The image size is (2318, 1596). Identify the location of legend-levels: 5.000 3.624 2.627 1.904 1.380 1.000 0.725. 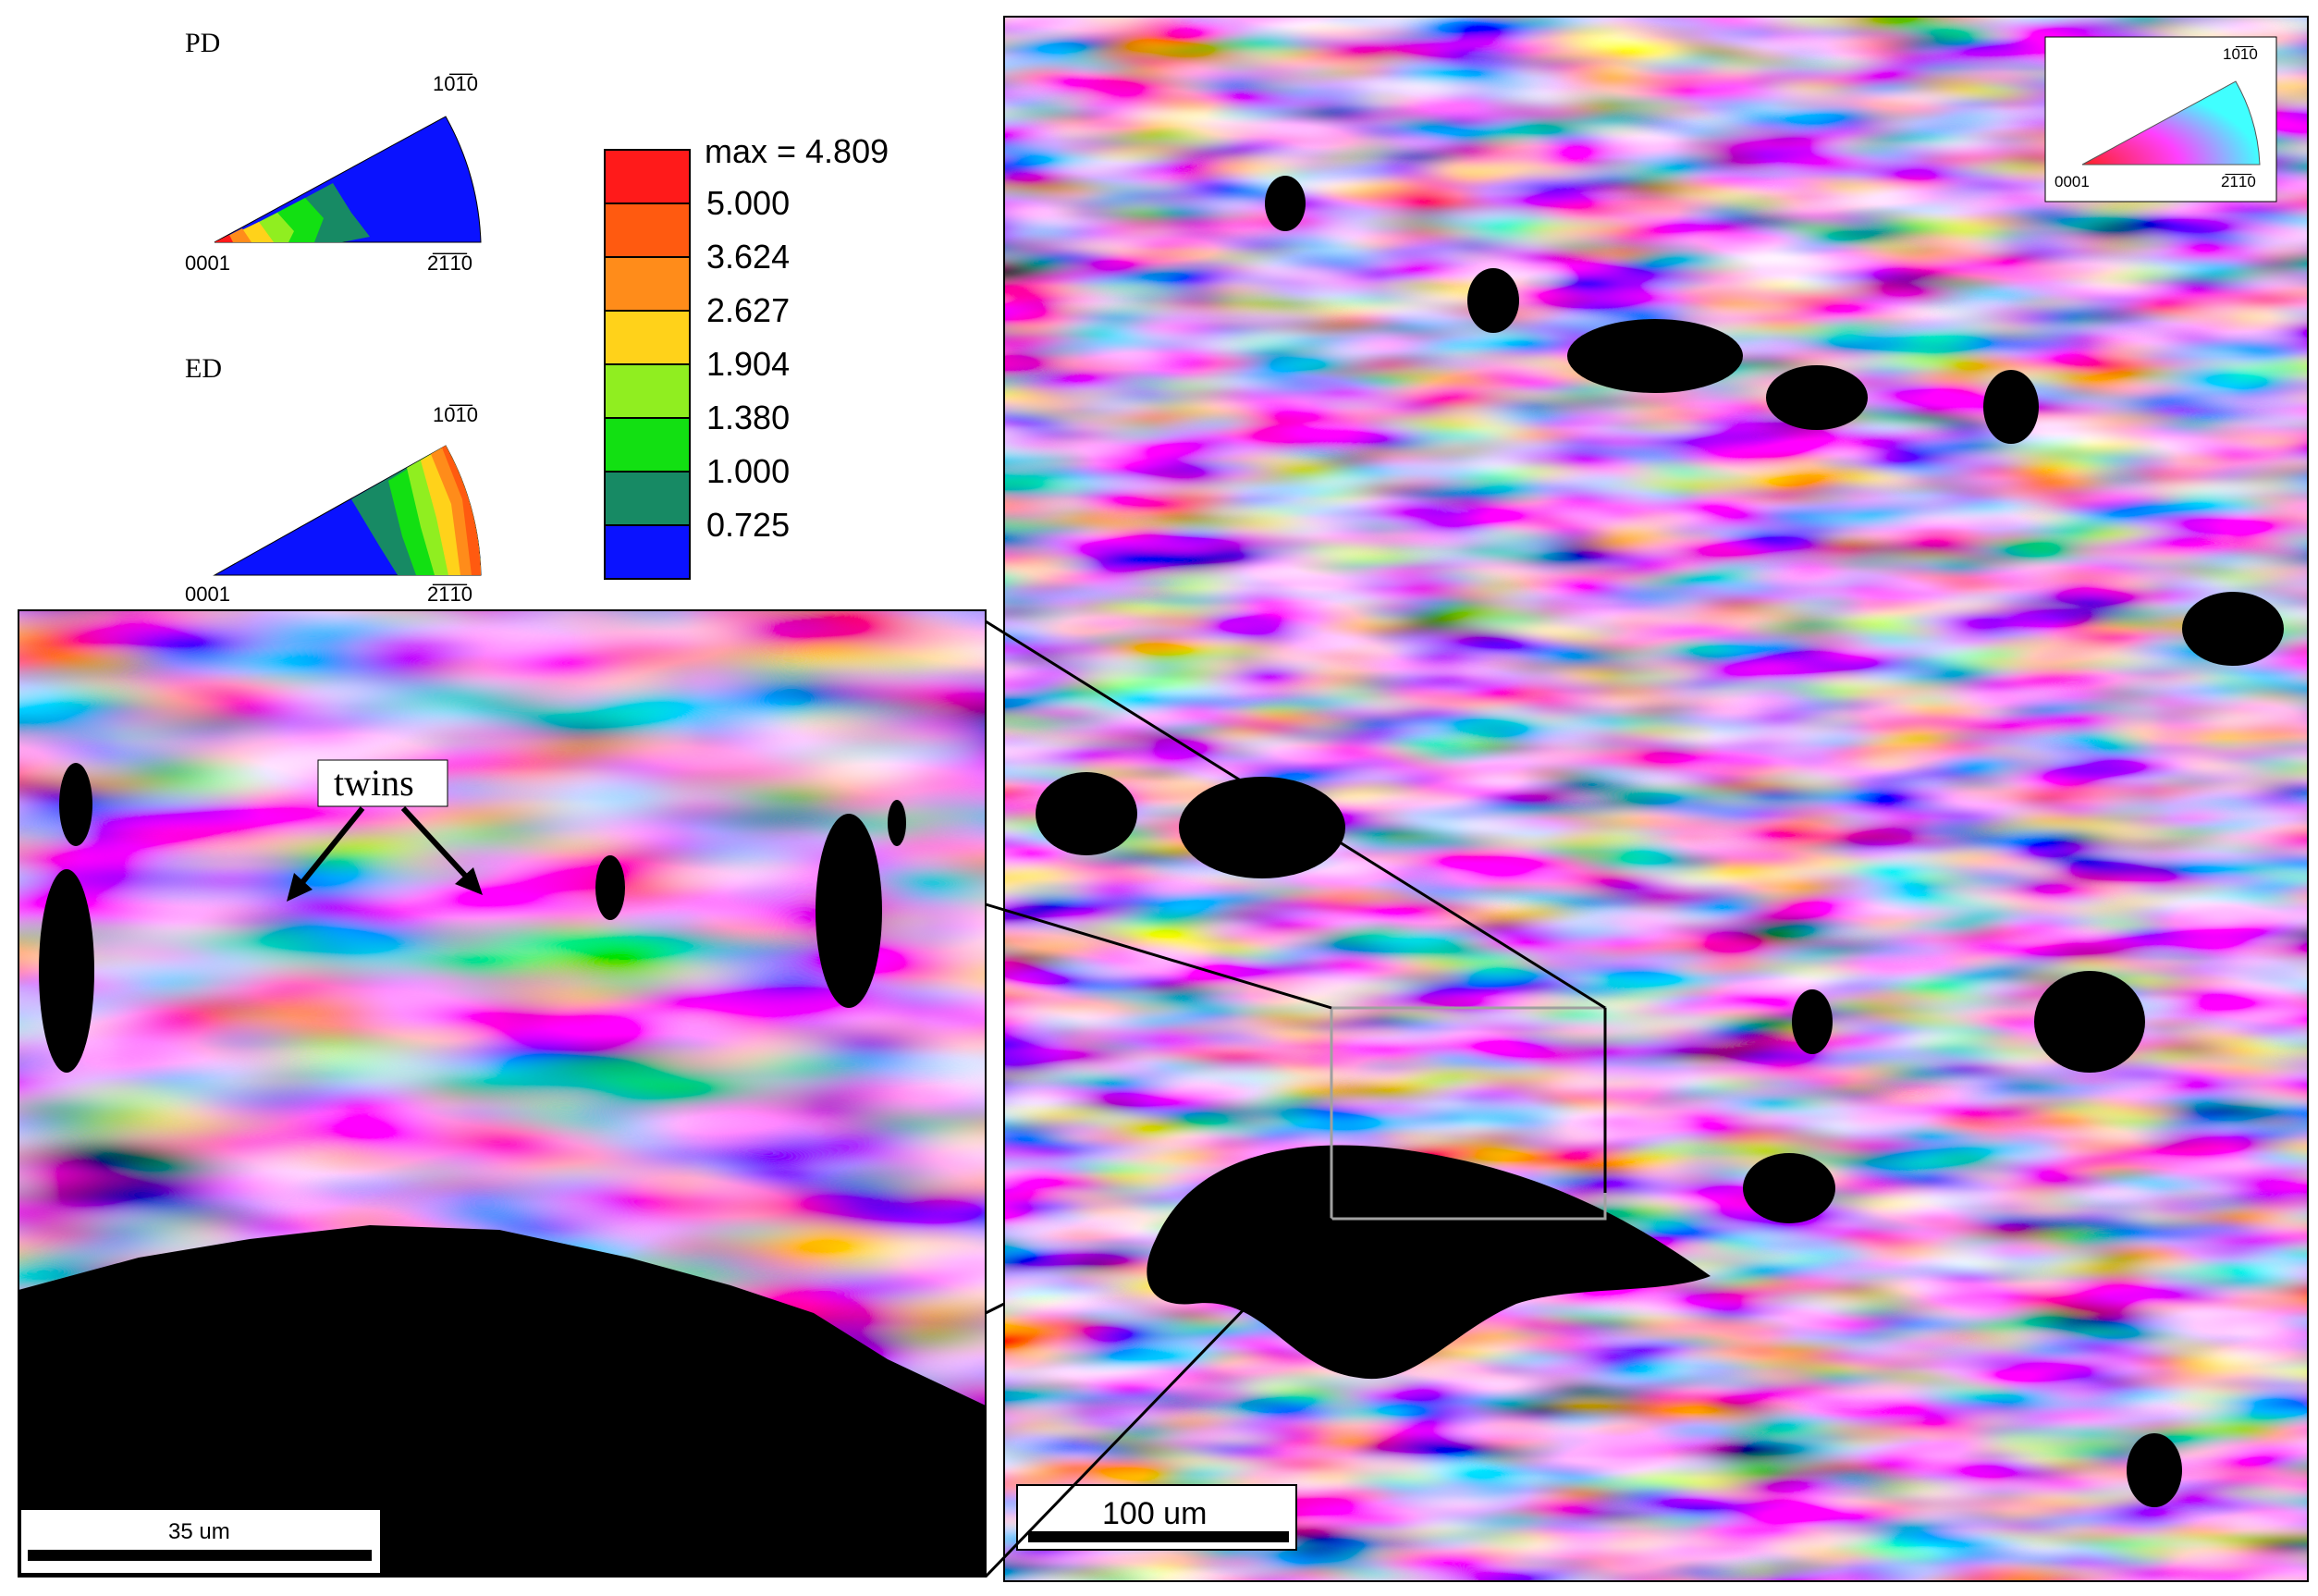
(748, 364).